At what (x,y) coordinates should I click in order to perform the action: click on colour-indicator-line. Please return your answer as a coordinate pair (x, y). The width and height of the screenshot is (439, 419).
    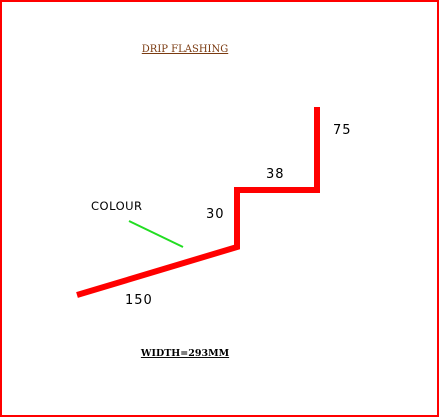
    Looking at the image, I should click on (156, 234).